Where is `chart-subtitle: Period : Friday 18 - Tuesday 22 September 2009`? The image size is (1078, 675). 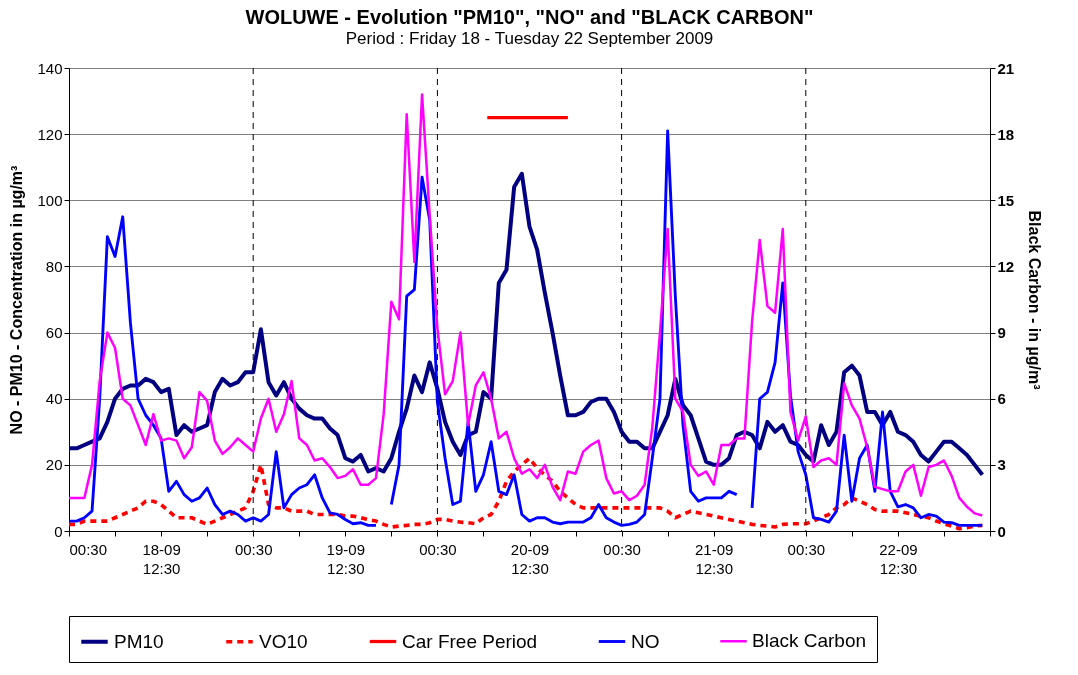
chart-subtitle: Period : Friday 18 - Tuesday 22 September 2009 is located at coordinates (529, 38).